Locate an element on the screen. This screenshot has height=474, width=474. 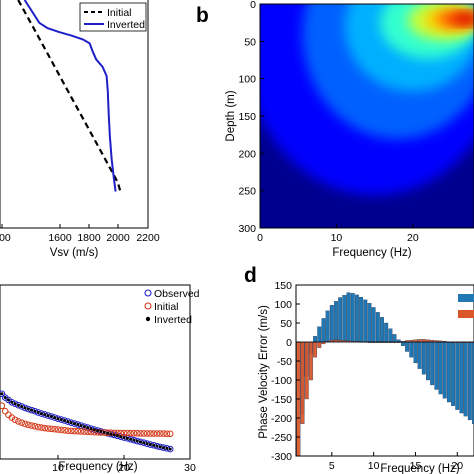
panel-a-legend-box is located at coordinates (113, 17).